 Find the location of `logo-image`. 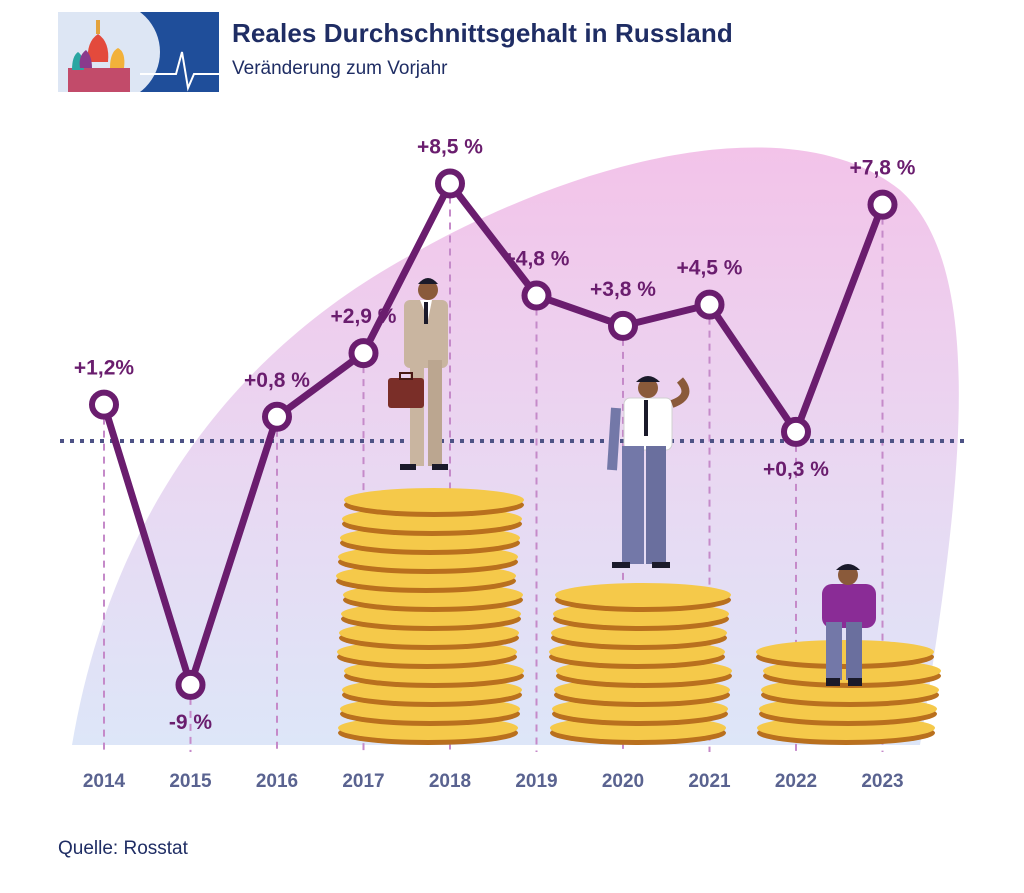

logo-image is located at coordinates (138, 52).